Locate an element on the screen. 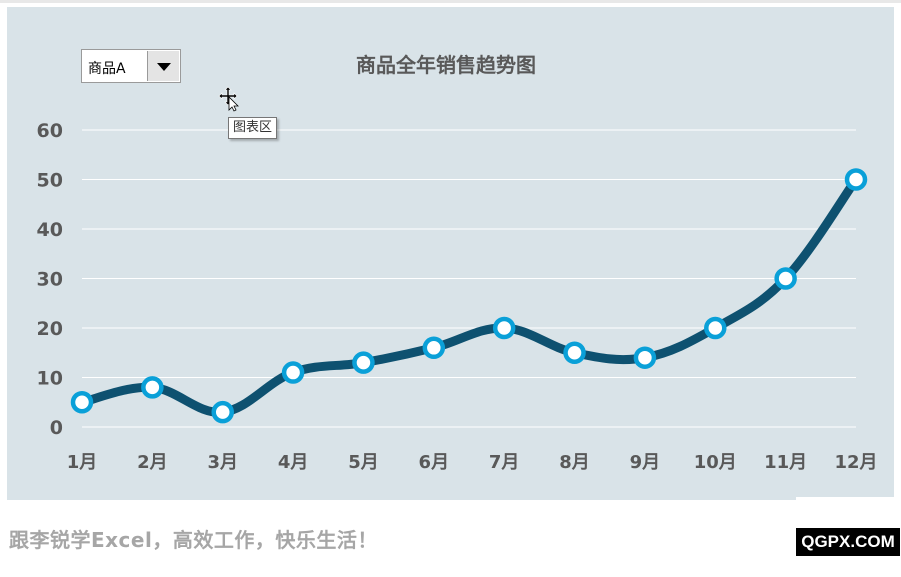 The height and width of the screenshot is (577, 901). x-tick-label: 10月 is located at coordinates (715, 462).